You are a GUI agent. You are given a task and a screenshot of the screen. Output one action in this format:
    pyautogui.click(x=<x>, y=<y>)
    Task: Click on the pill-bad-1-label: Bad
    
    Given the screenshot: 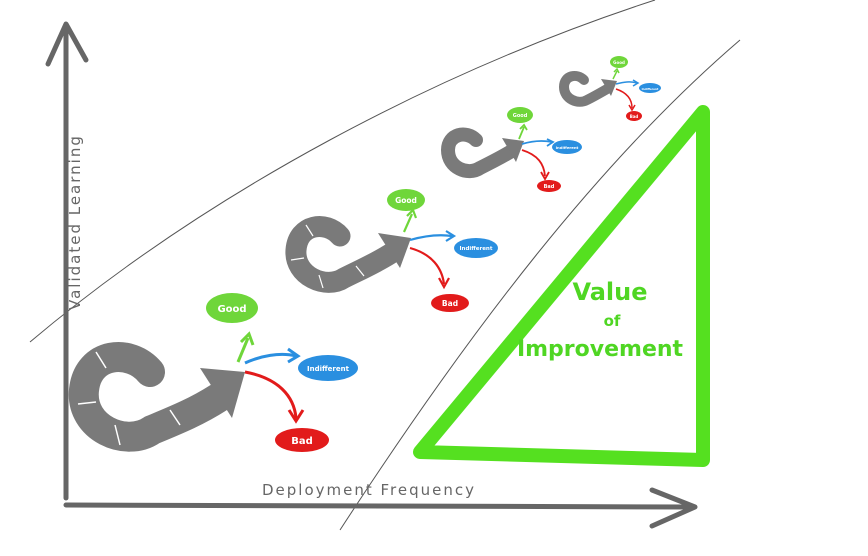 What is the action you would take?
    pyautogui.click(x=302, y=441)
    